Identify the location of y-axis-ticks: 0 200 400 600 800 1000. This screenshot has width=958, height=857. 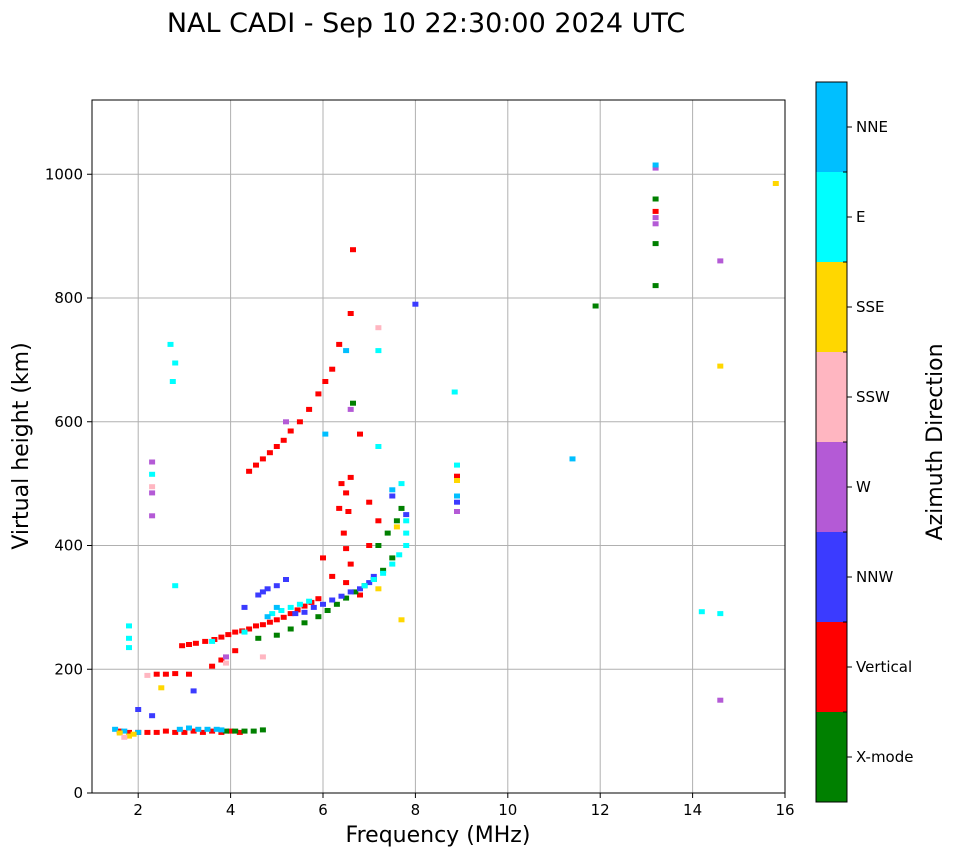
(68, 483).